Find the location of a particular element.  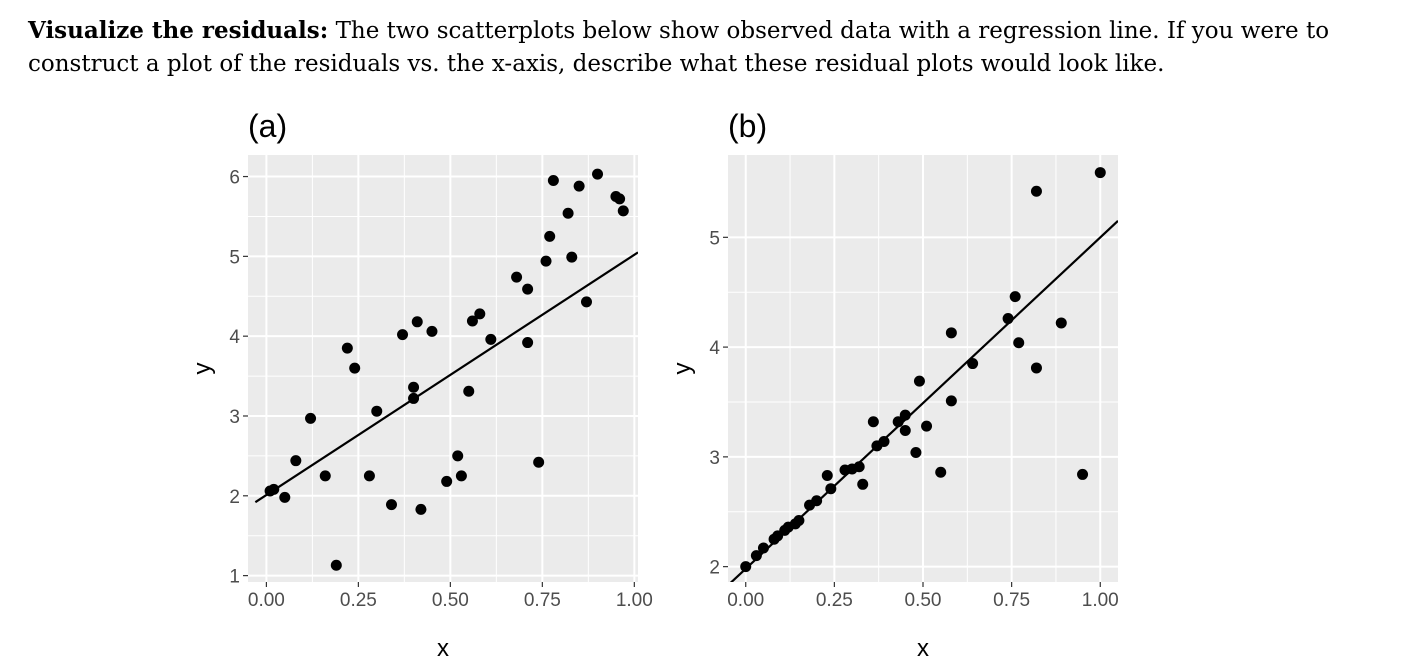

chart-title: (a) is located at coordinates (267, 126).